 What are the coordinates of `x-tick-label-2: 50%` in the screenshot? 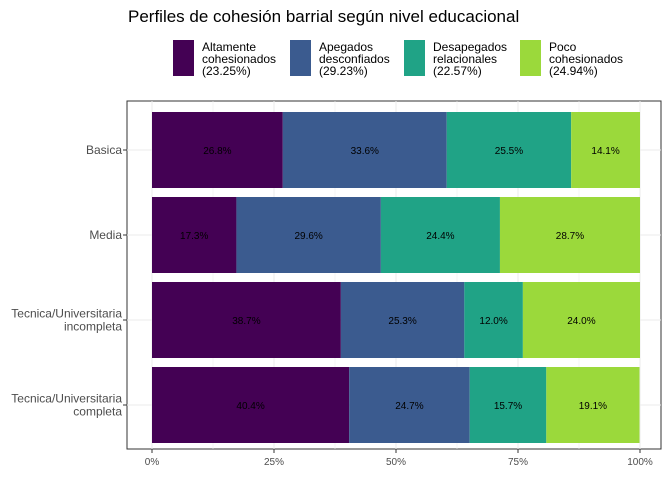 It's located at (396, 462).